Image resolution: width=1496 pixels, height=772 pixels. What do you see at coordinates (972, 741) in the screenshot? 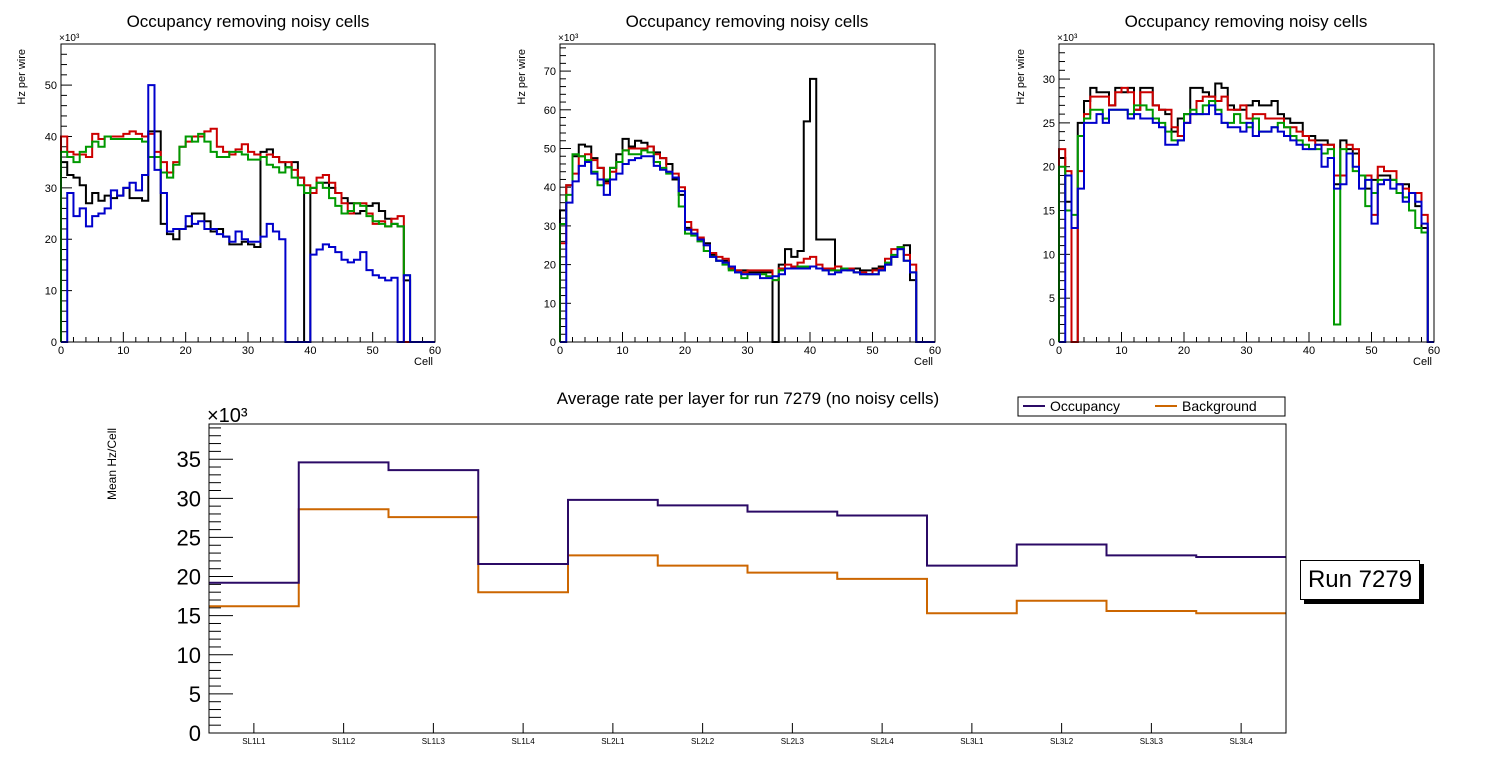
I see `x-tick-label: SL3L1` at bounding box center [972, 741].